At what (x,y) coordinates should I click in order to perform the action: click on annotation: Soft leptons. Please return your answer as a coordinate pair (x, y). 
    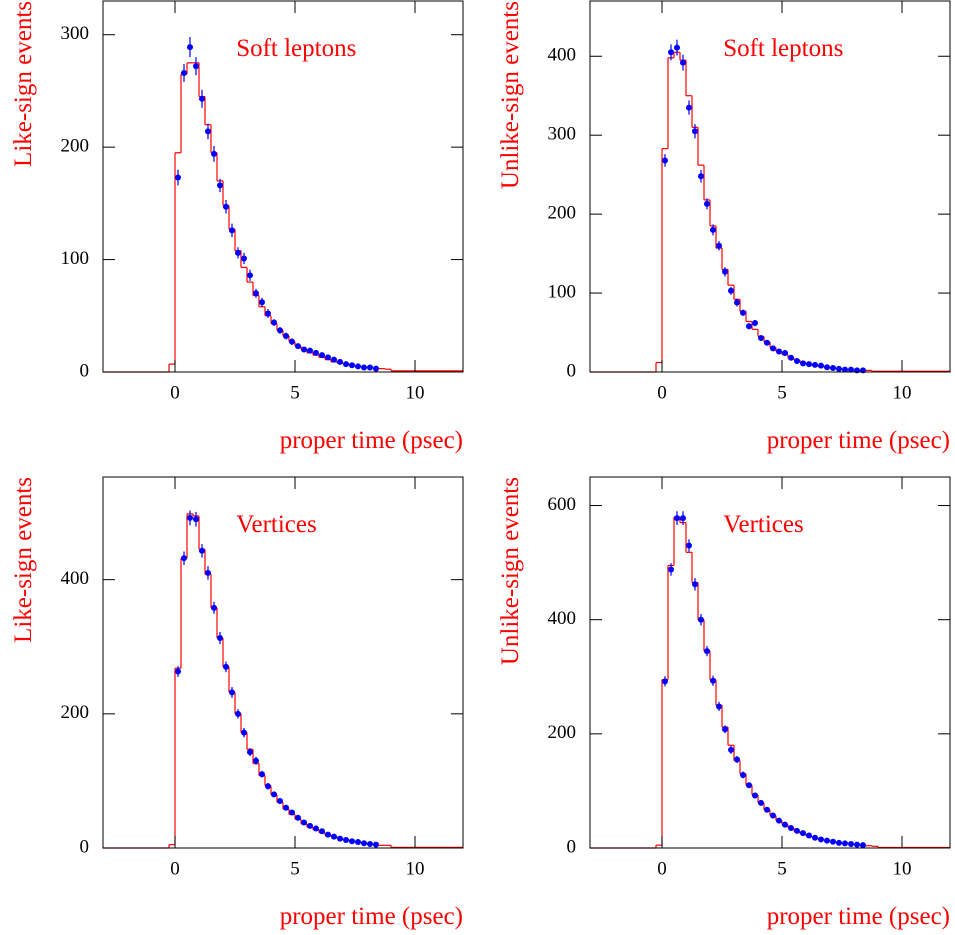
    Looking at the image, I should click on (296, 48).